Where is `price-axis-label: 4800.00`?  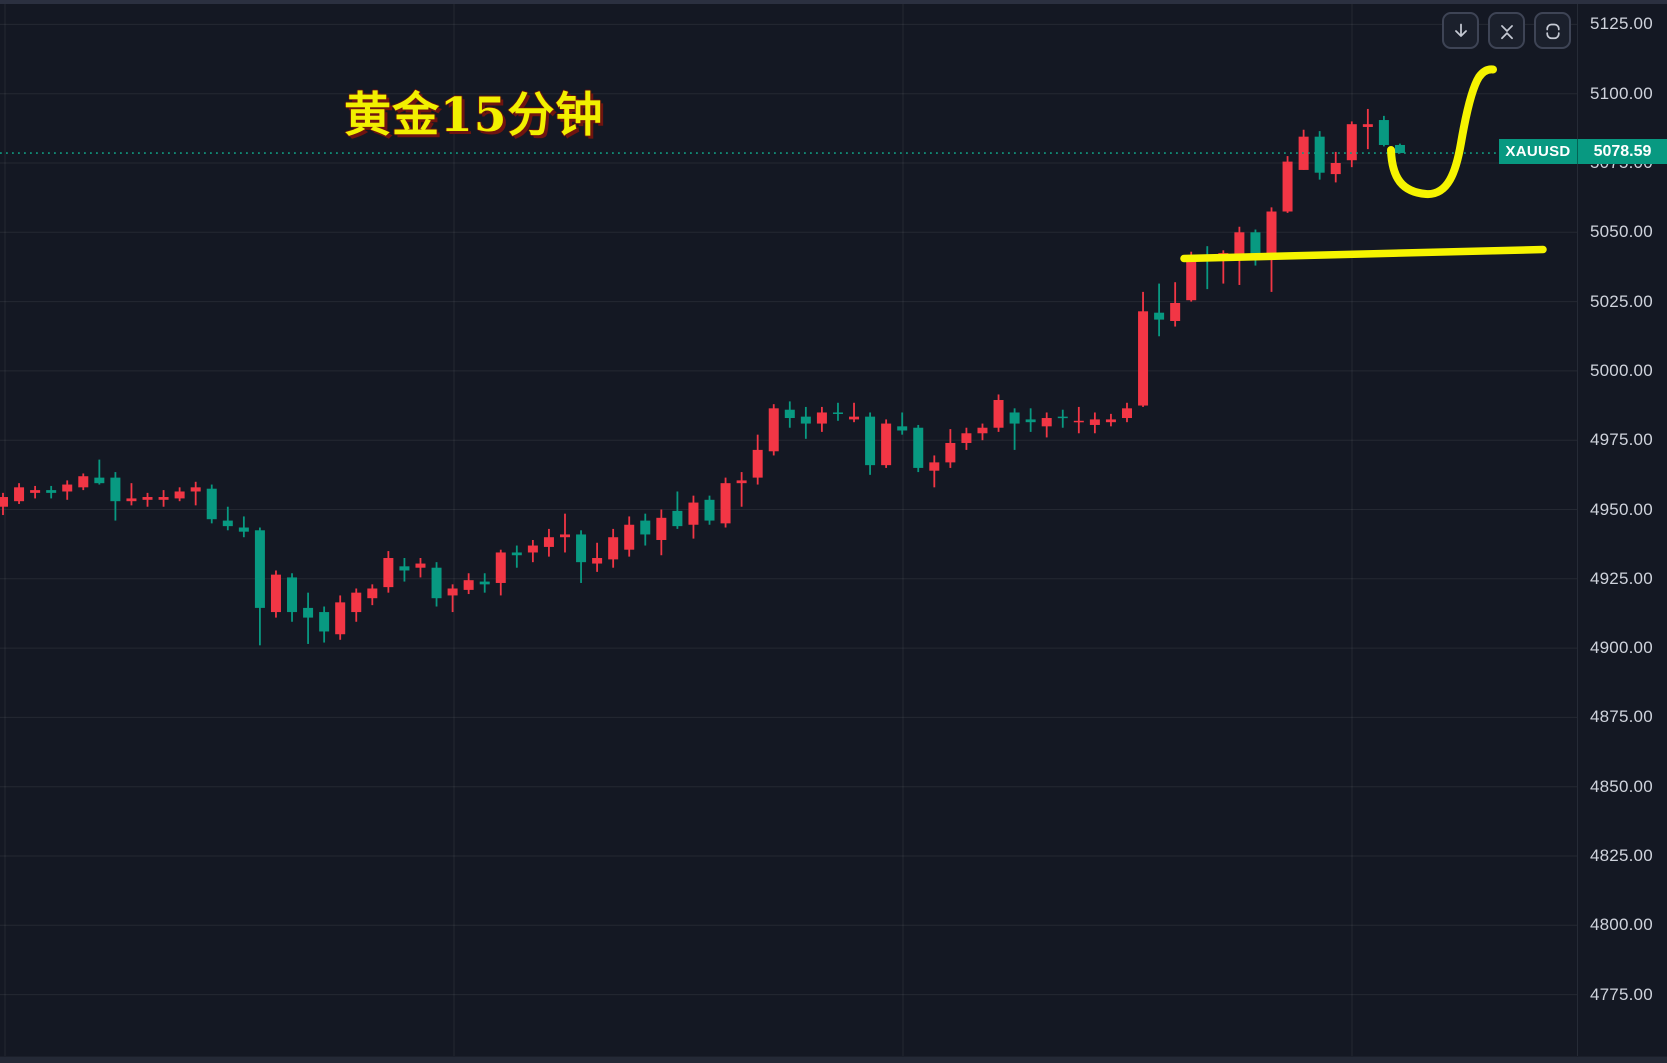
price-axis-label: 4800.00 is located at coordinates (1621, 925).